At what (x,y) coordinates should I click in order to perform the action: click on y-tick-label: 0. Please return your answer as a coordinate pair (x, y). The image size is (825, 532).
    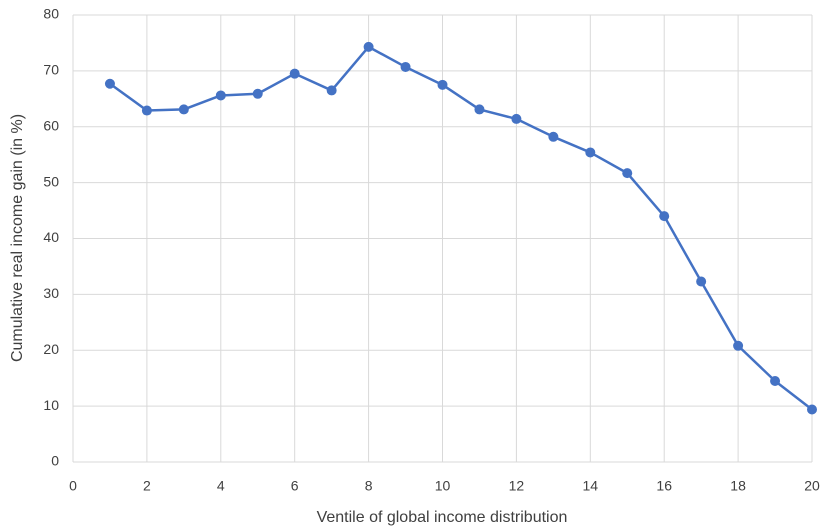
    Looking at the image, I should click on (55, 461).